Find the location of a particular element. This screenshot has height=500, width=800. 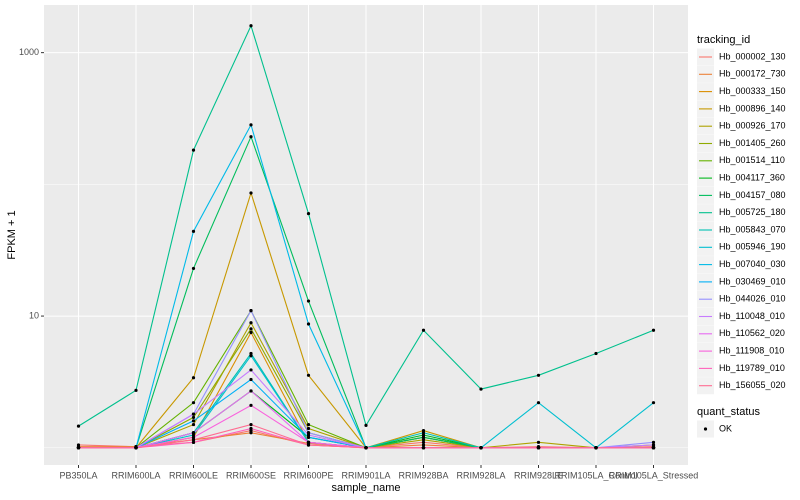

legend-label: Hb_007040_030 is located at coordinates (752, 264).